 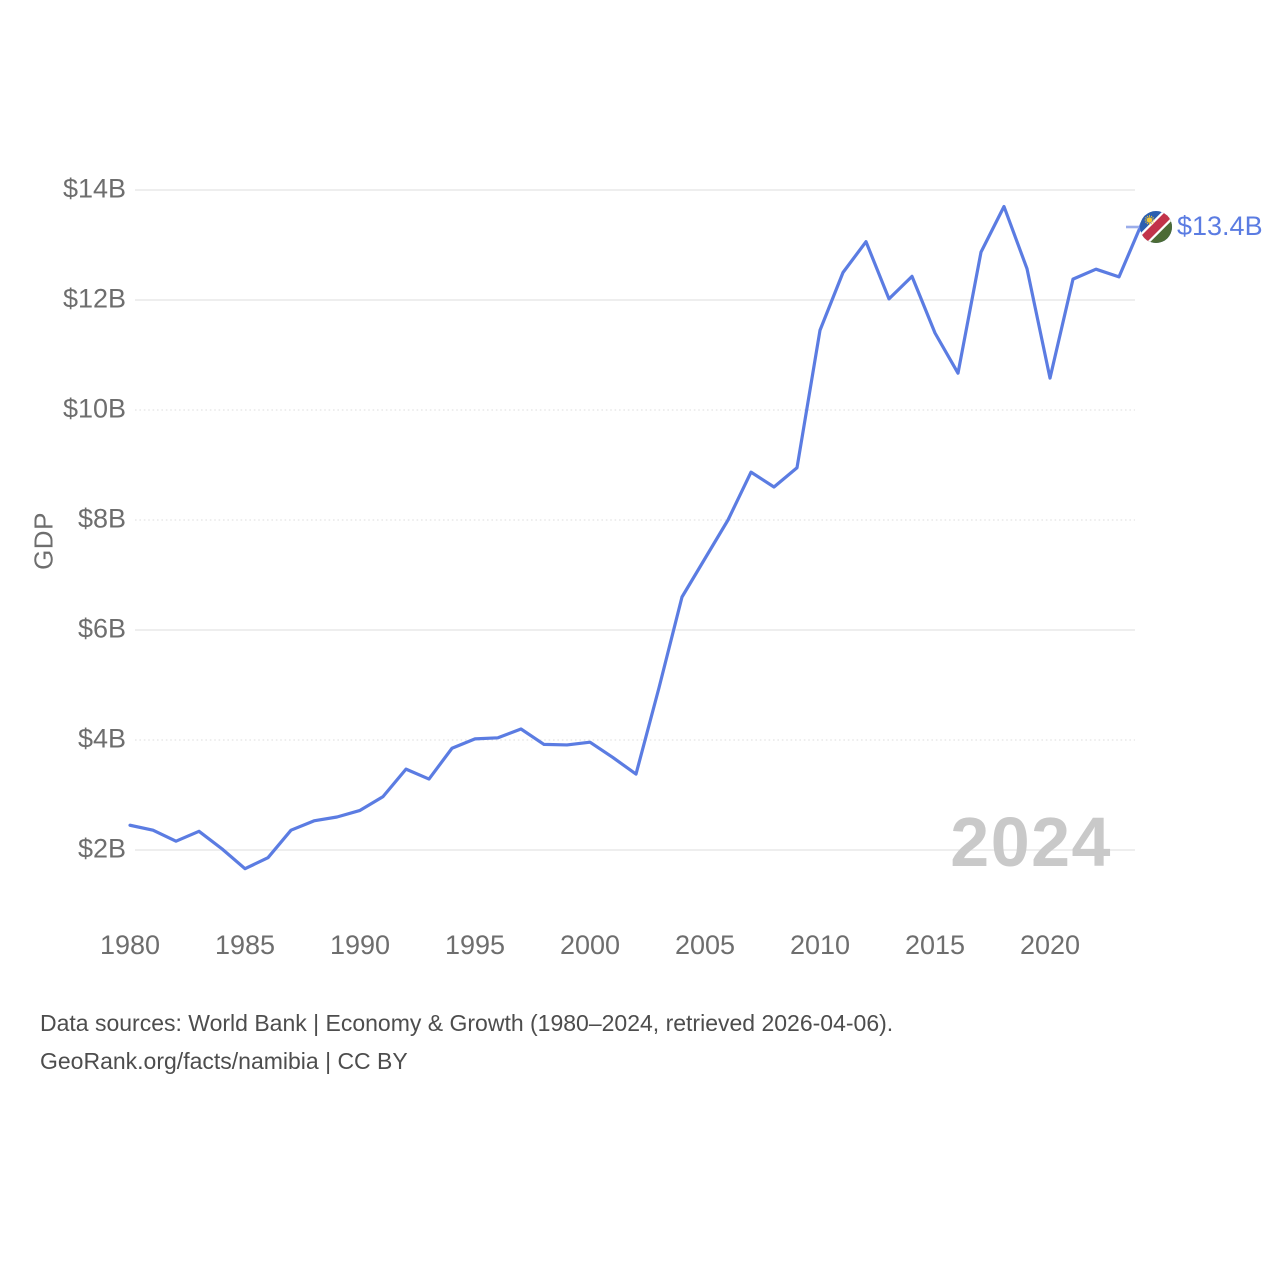 What do you see at coordinates (43, 541) in the screenshot?
I see `y-axis-title: GDP` at bounding box center [43, 541].